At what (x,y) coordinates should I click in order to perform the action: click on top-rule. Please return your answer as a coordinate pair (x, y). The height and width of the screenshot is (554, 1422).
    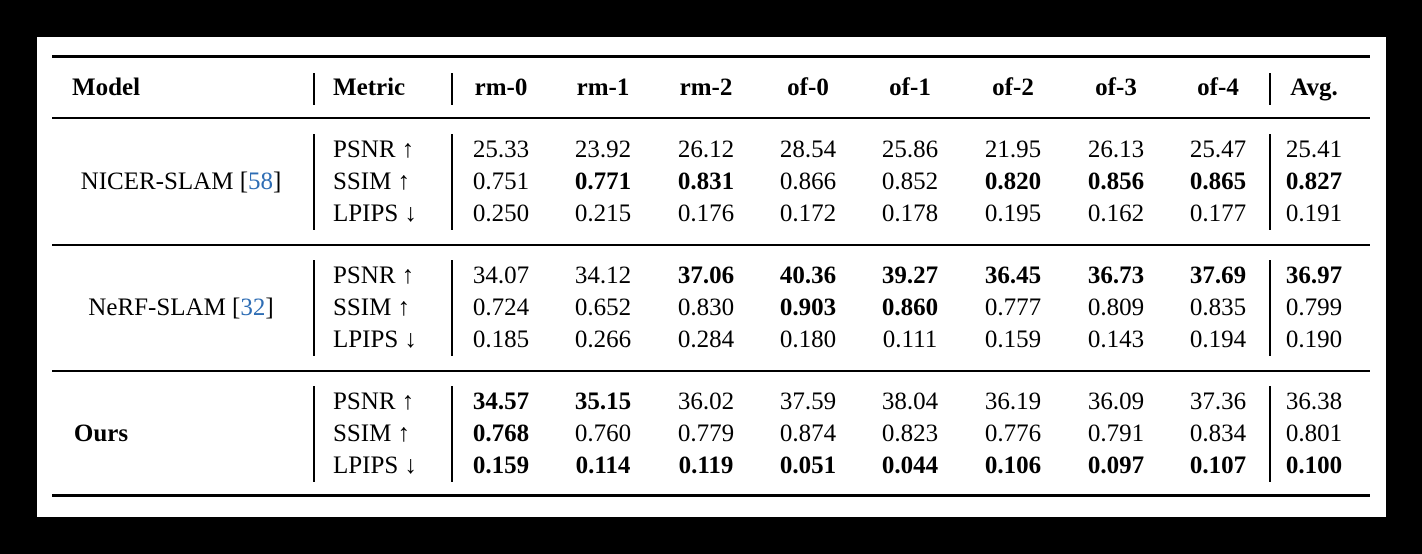
    Looking at the image, I should click on (711, 56).